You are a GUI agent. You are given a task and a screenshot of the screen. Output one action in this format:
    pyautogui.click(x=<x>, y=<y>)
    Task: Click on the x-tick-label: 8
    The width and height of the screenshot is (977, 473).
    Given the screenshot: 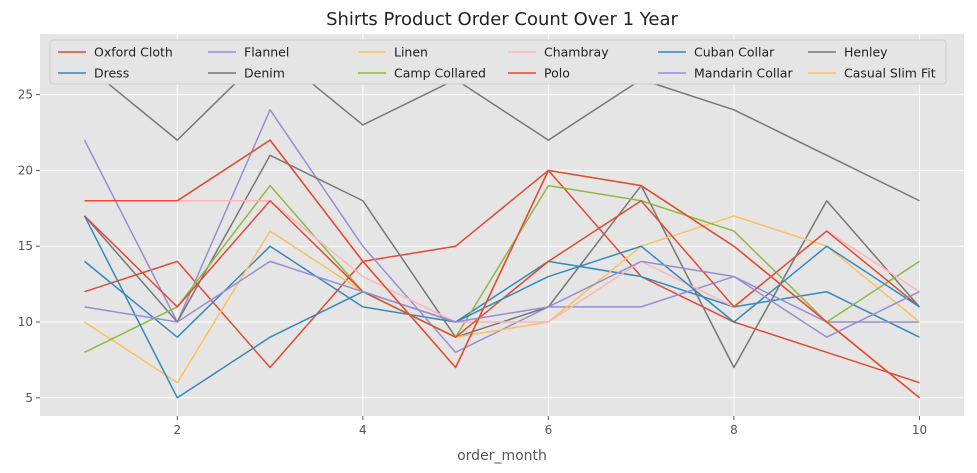 What is the action you would take?
    pyautogui.click(x=734, y=430)
    